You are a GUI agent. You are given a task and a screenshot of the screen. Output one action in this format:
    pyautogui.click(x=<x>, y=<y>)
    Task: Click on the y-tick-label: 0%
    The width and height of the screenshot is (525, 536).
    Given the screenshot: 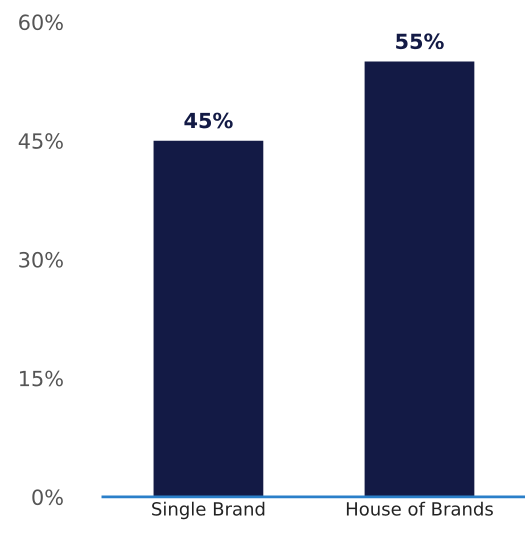 What is the action you would take?
    pyautogui.click(x=47, y=497)
    